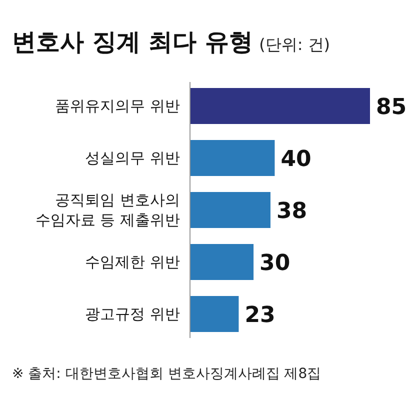 This screenshot has height=402, width=419. Describe the element at coordinates (132, 158) in the screenshot. I see `y-tick-label: 성실의무 위반` at that location.